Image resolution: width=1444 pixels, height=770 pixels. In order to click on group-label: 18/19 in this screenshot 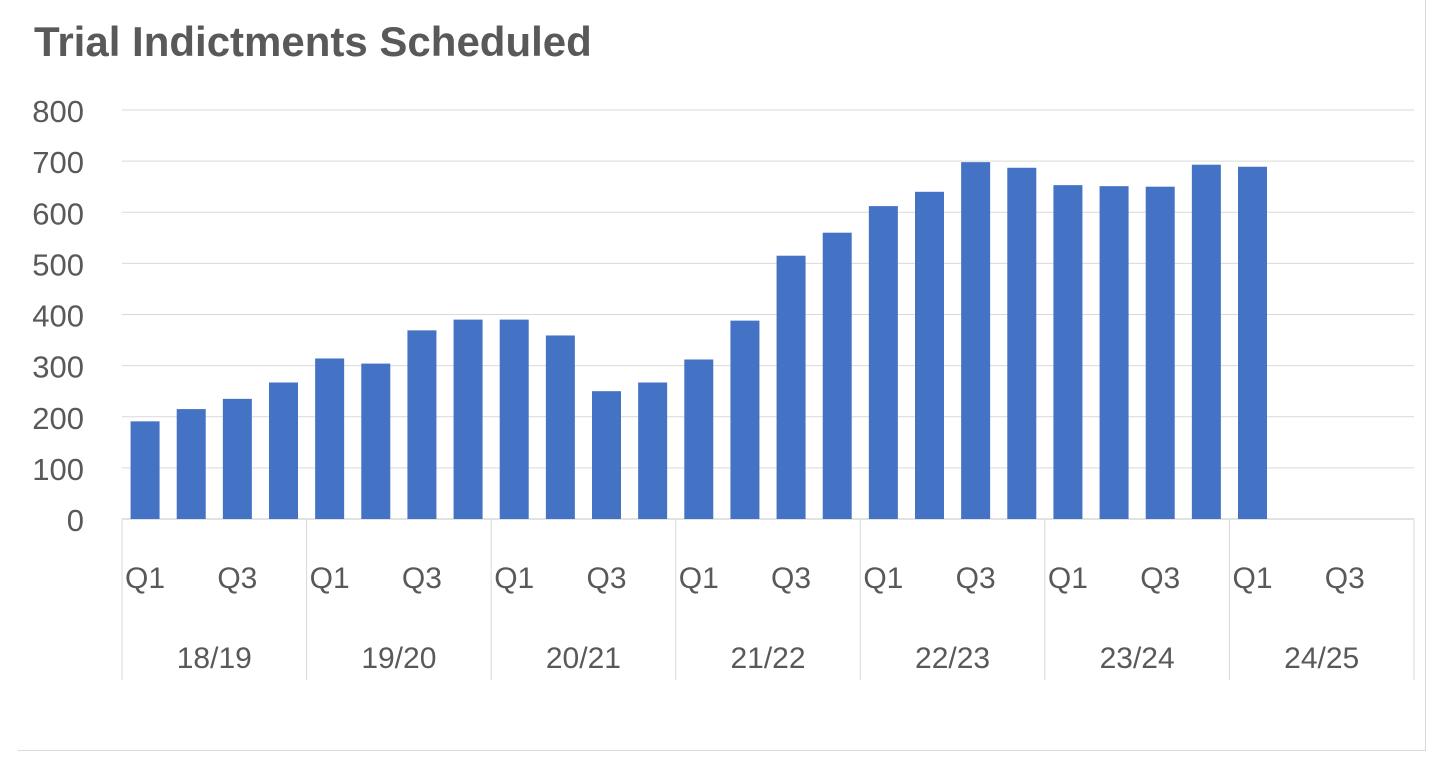, I will do `click(214, 658)`.